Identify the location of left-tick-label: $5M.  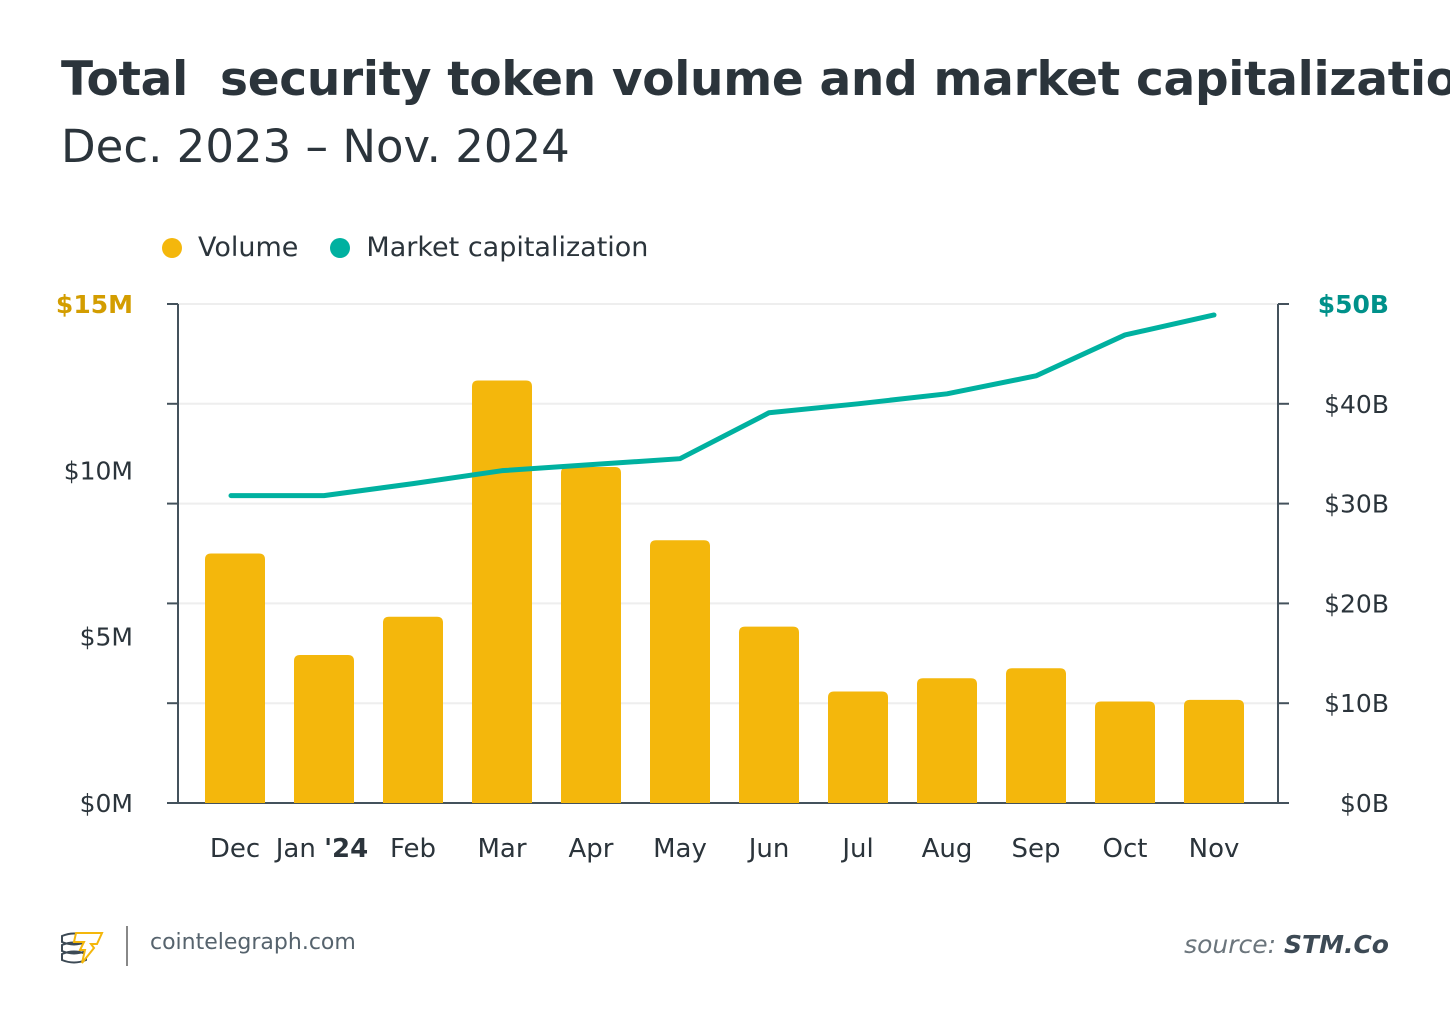
(106, 637).